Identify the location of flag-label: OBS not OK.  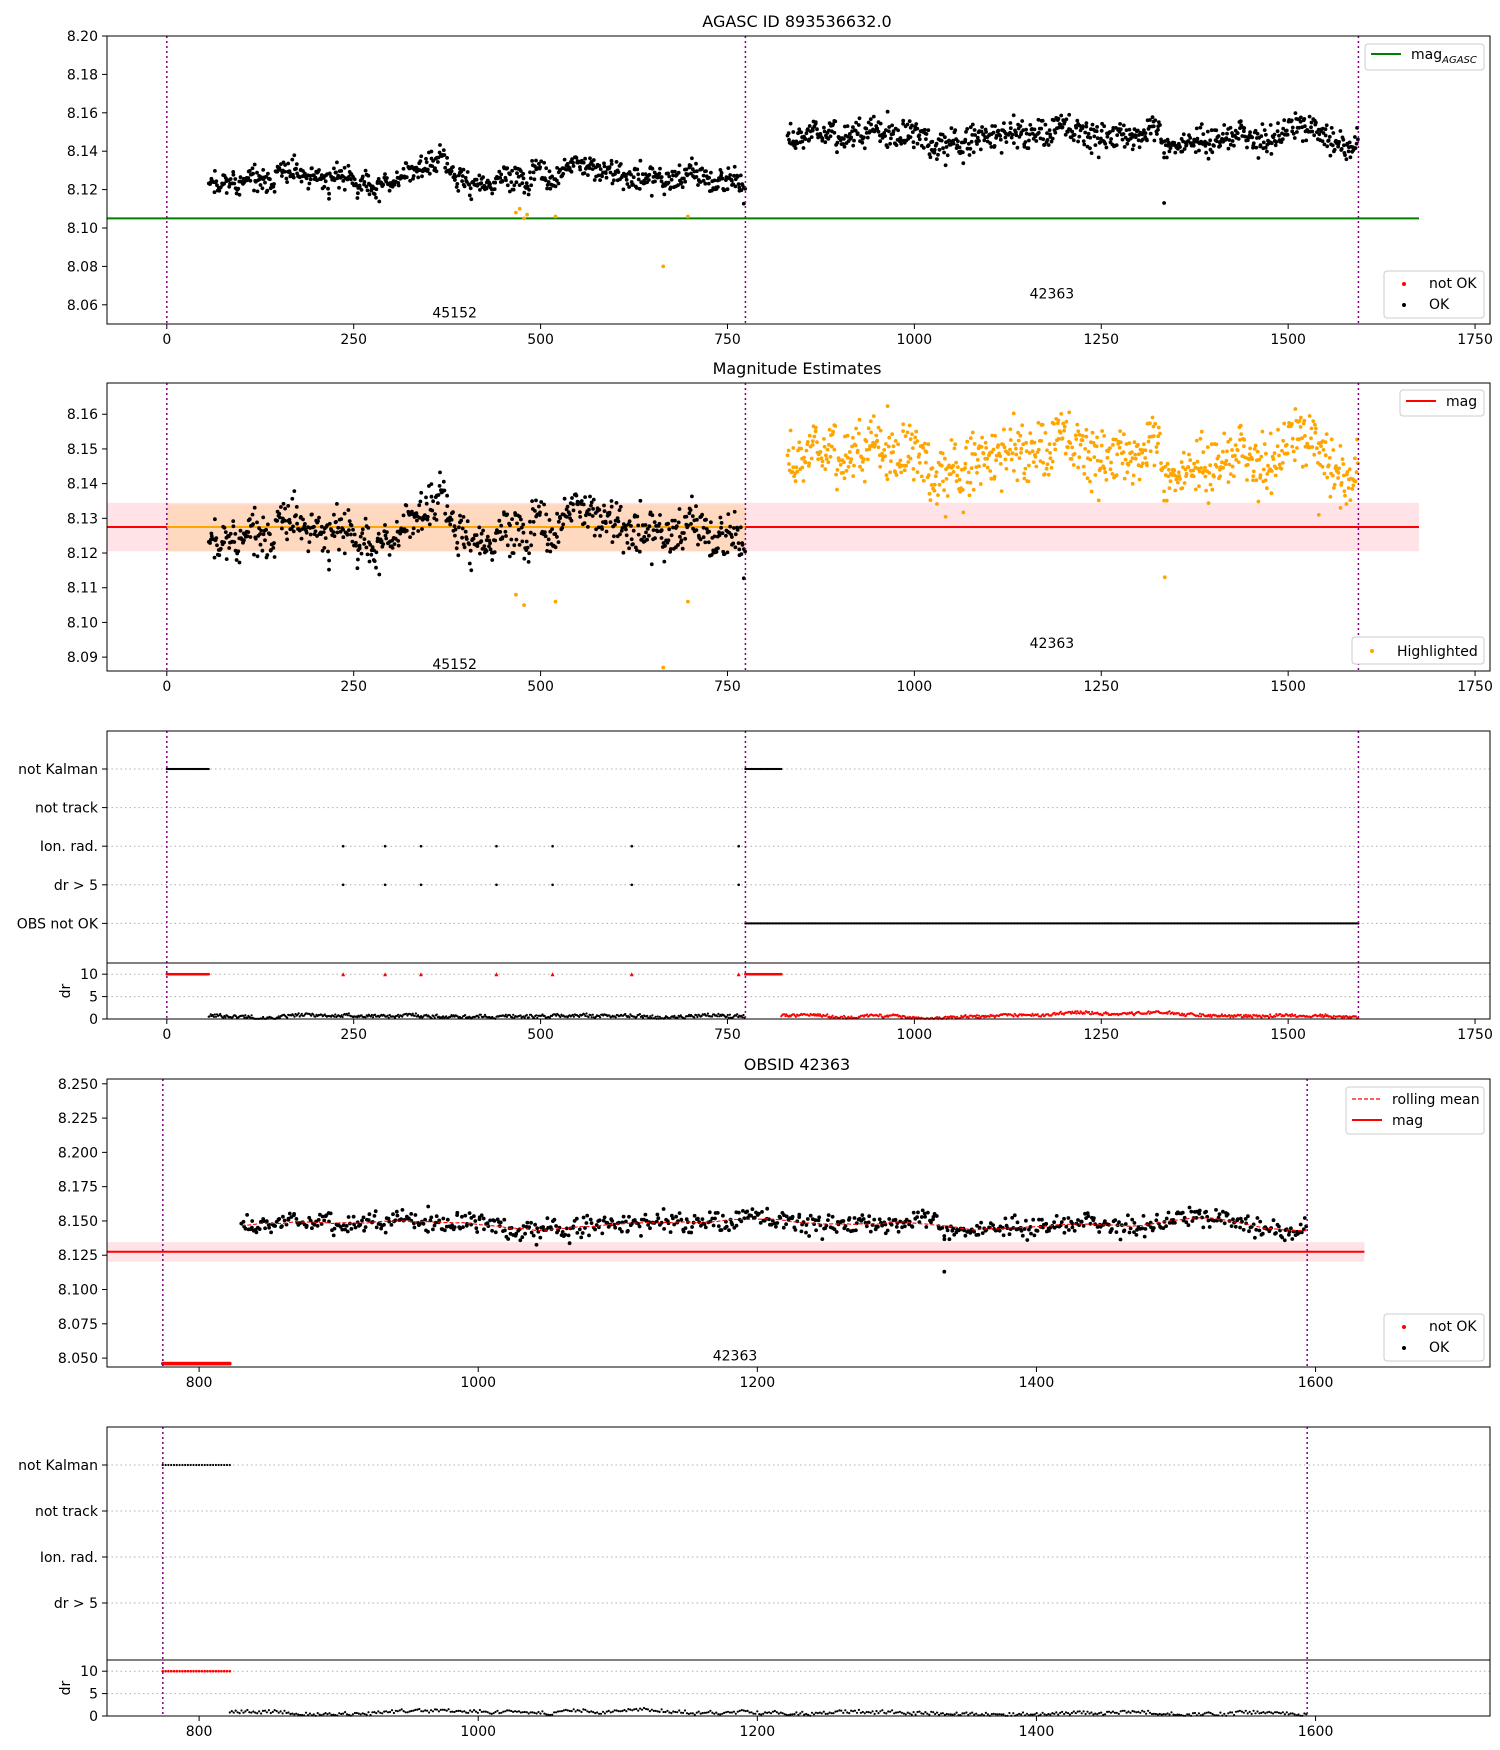
(58, 924).